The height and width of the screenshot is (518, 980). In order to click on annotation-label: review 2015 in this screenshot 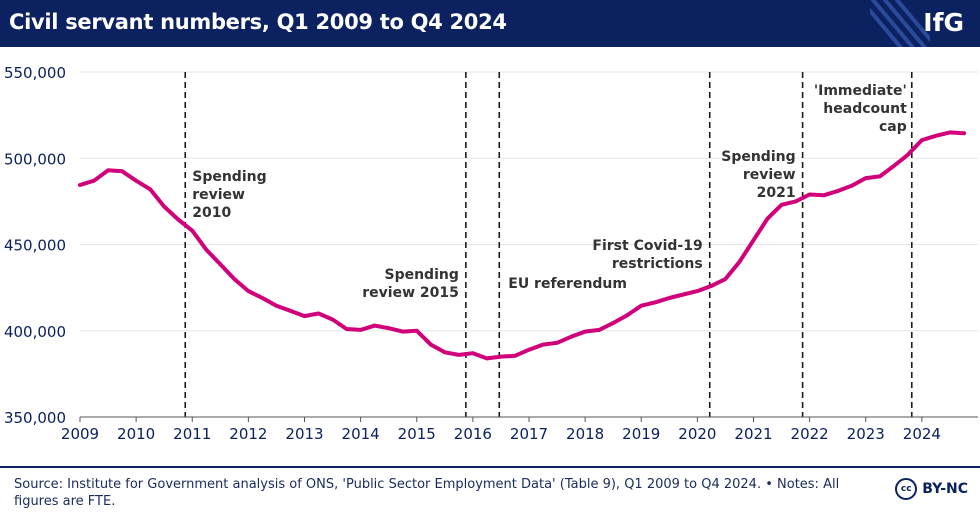, I will do `click(410, 293)`.